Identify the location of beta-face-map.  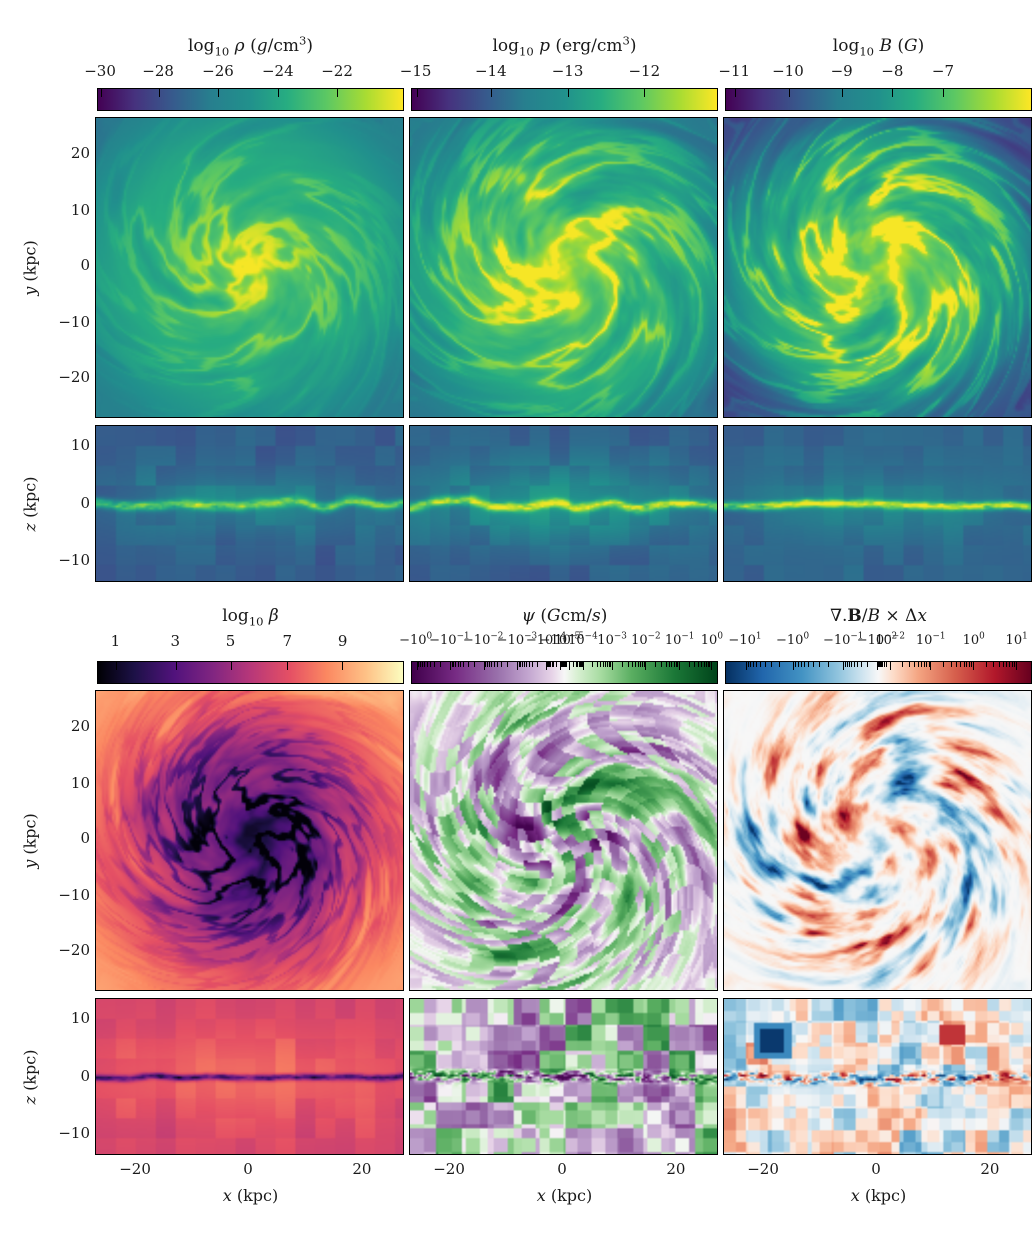
(250, 841).